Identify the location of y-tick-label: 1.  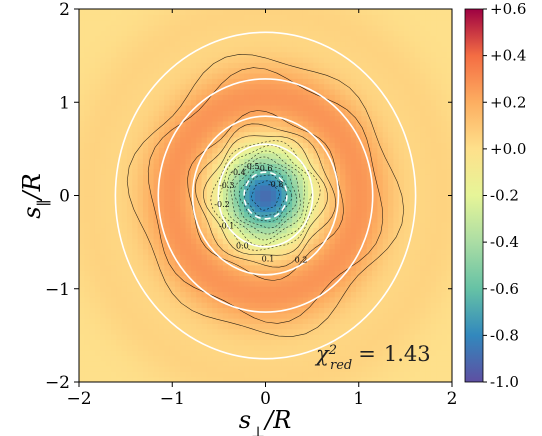
(64, 103).